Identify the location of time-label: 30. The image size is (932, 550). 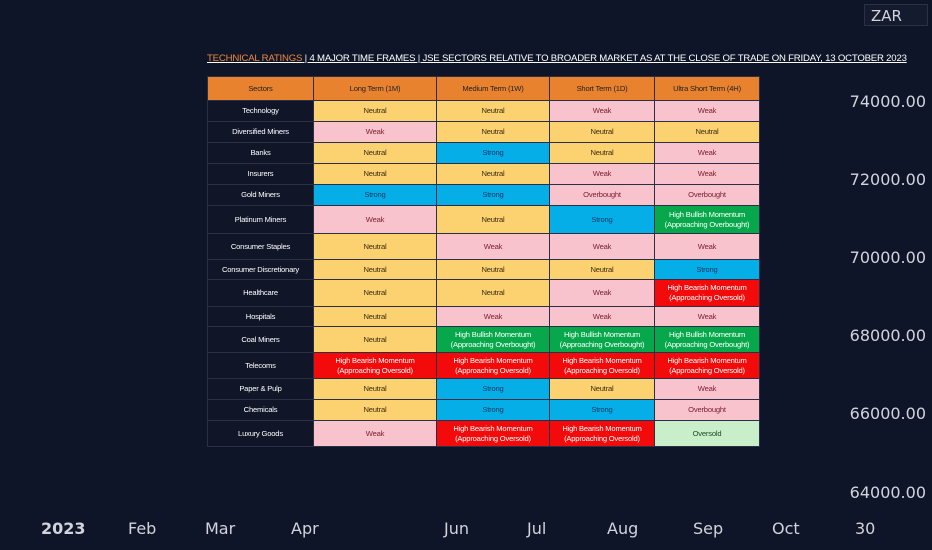
(865, 528).